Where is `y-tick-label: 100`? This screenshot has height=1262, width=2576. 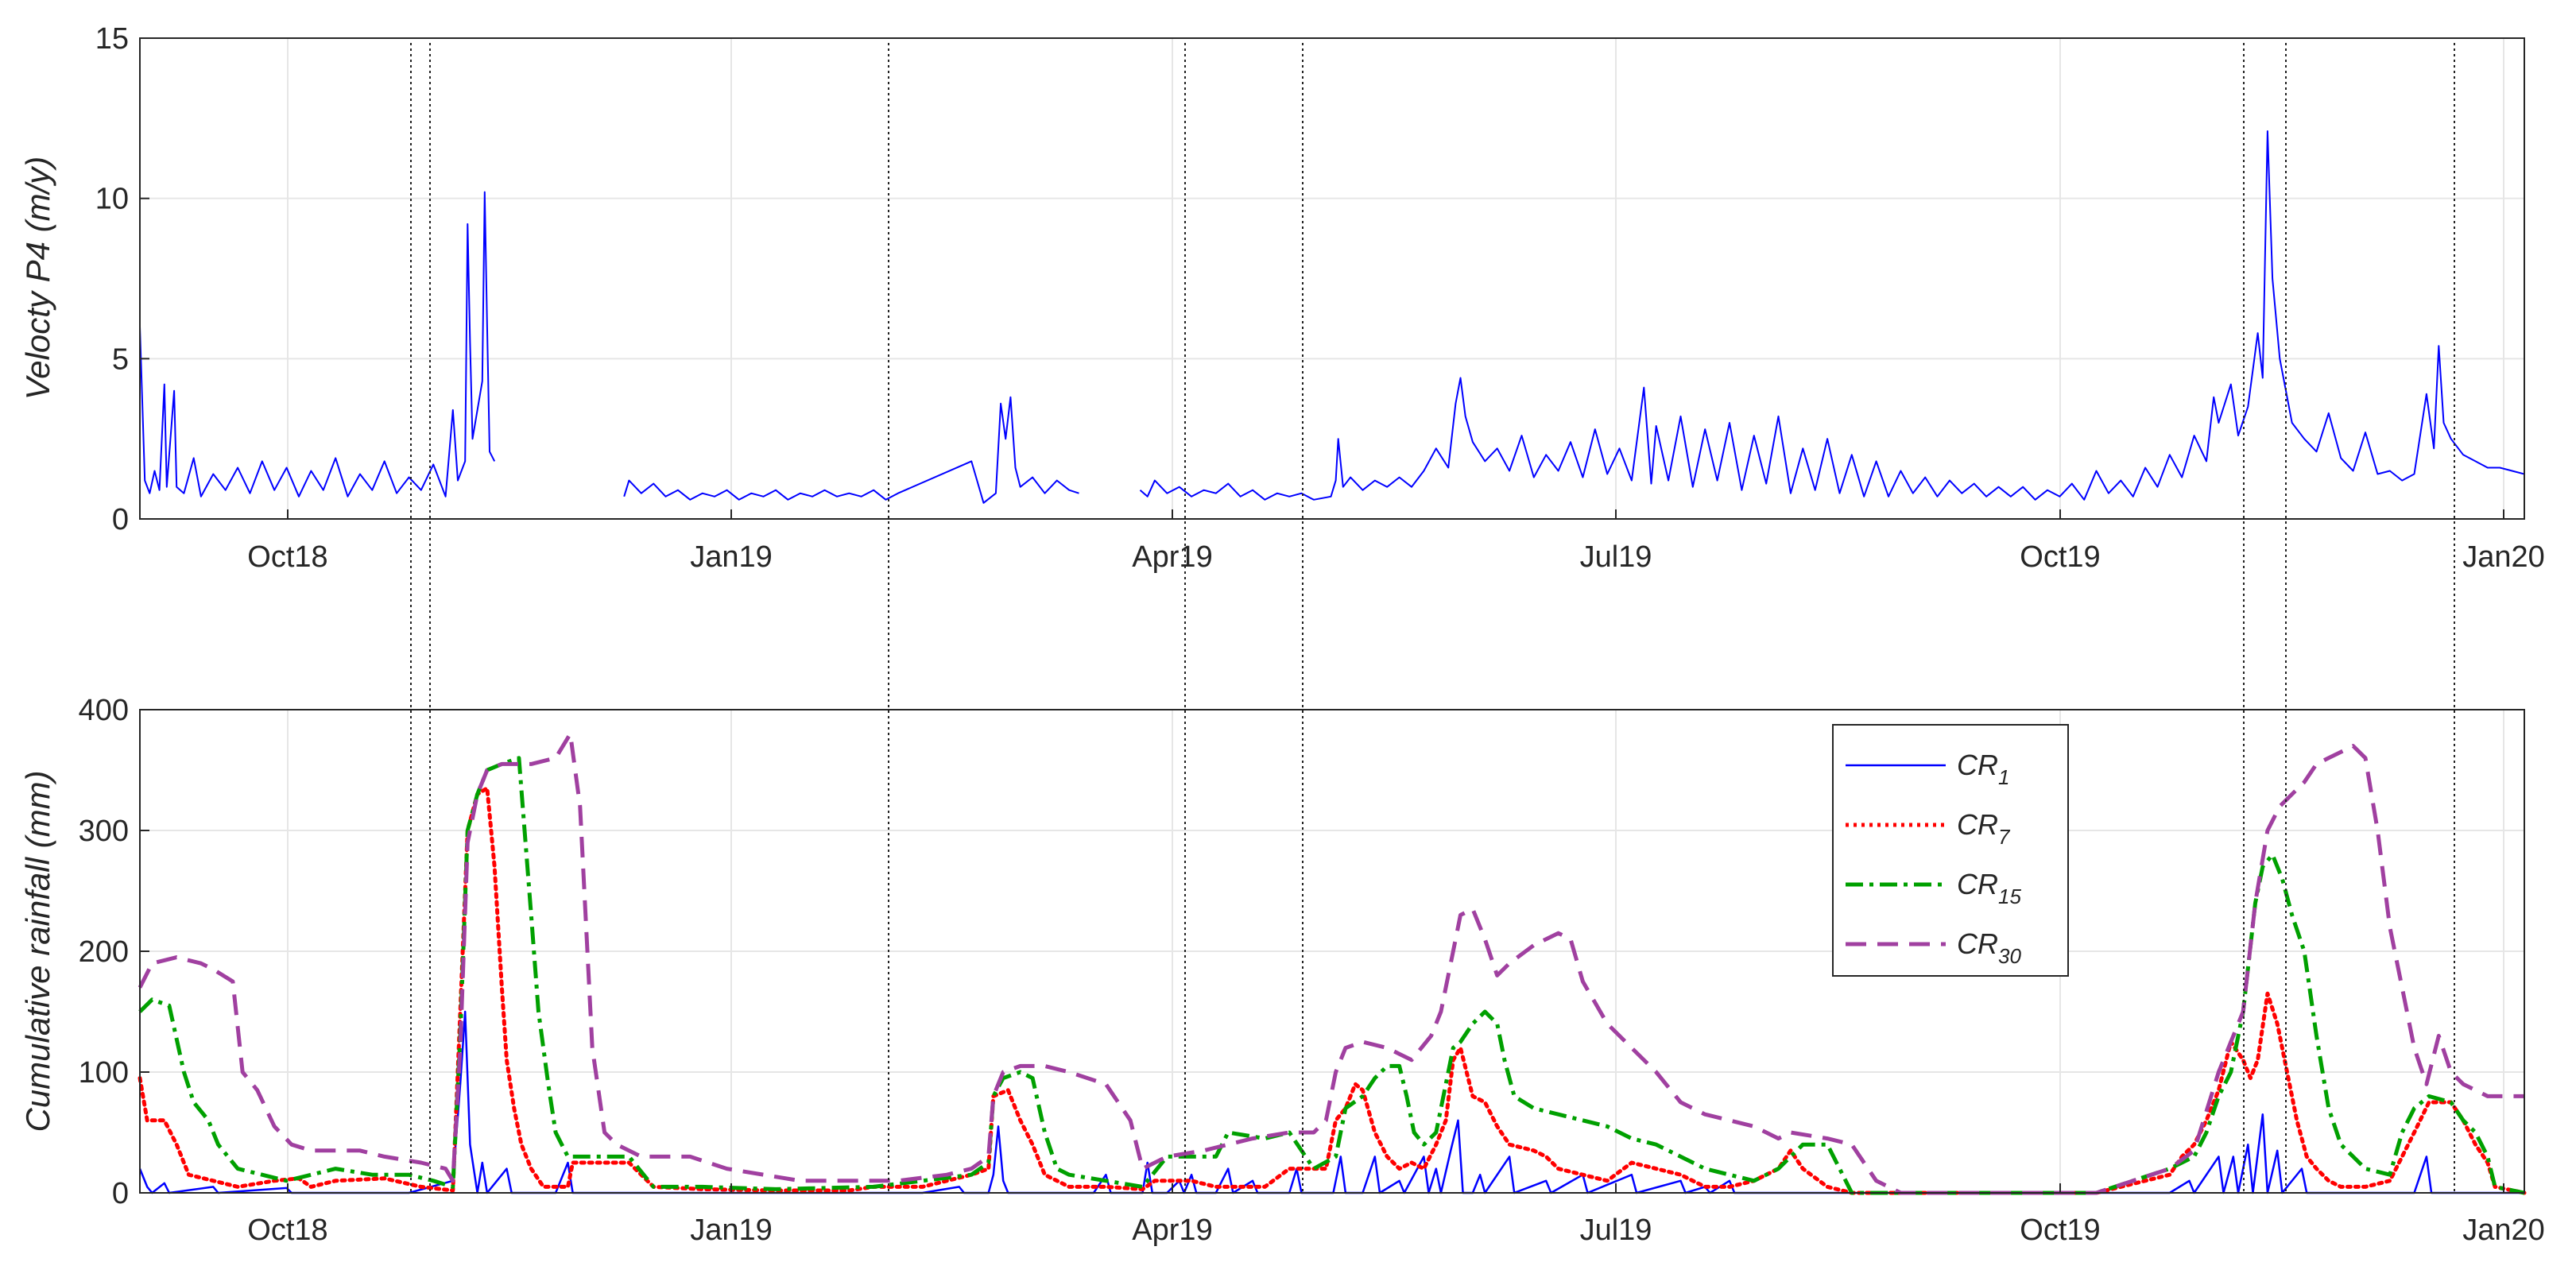
y-tick-label: 100 is located at coordinates (104, 1073).